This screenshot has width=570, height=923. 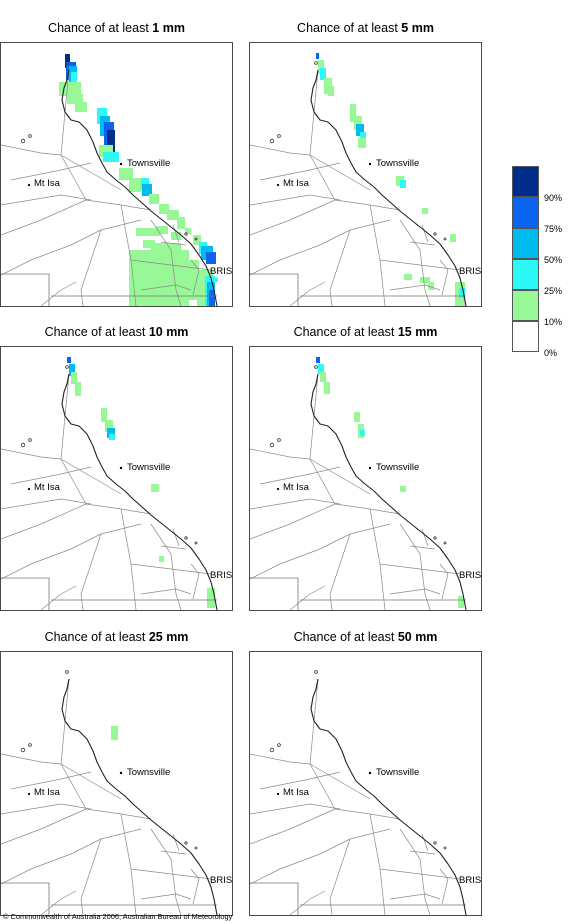 What do you see at coordinates (116, 28) in the screenshot?
I see `panel-title: Chance of at least 1 mm` at bounding box center [116, 28].